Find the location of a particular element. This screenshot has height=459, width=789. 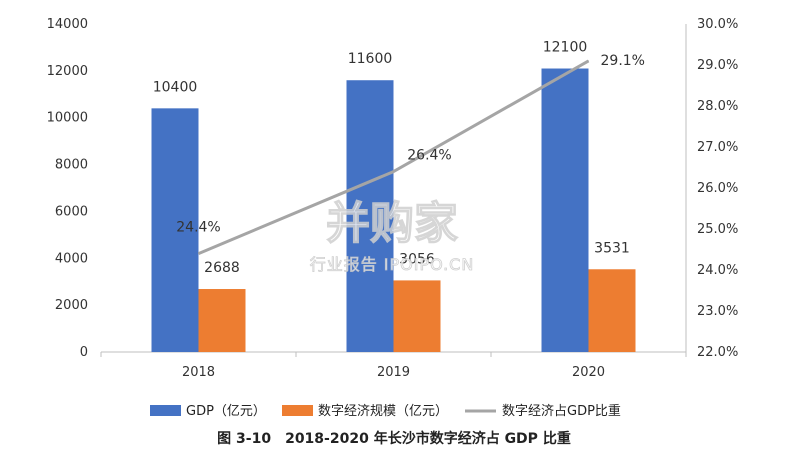

left-tick-label: 2000 is located at coordinates (71, 305).